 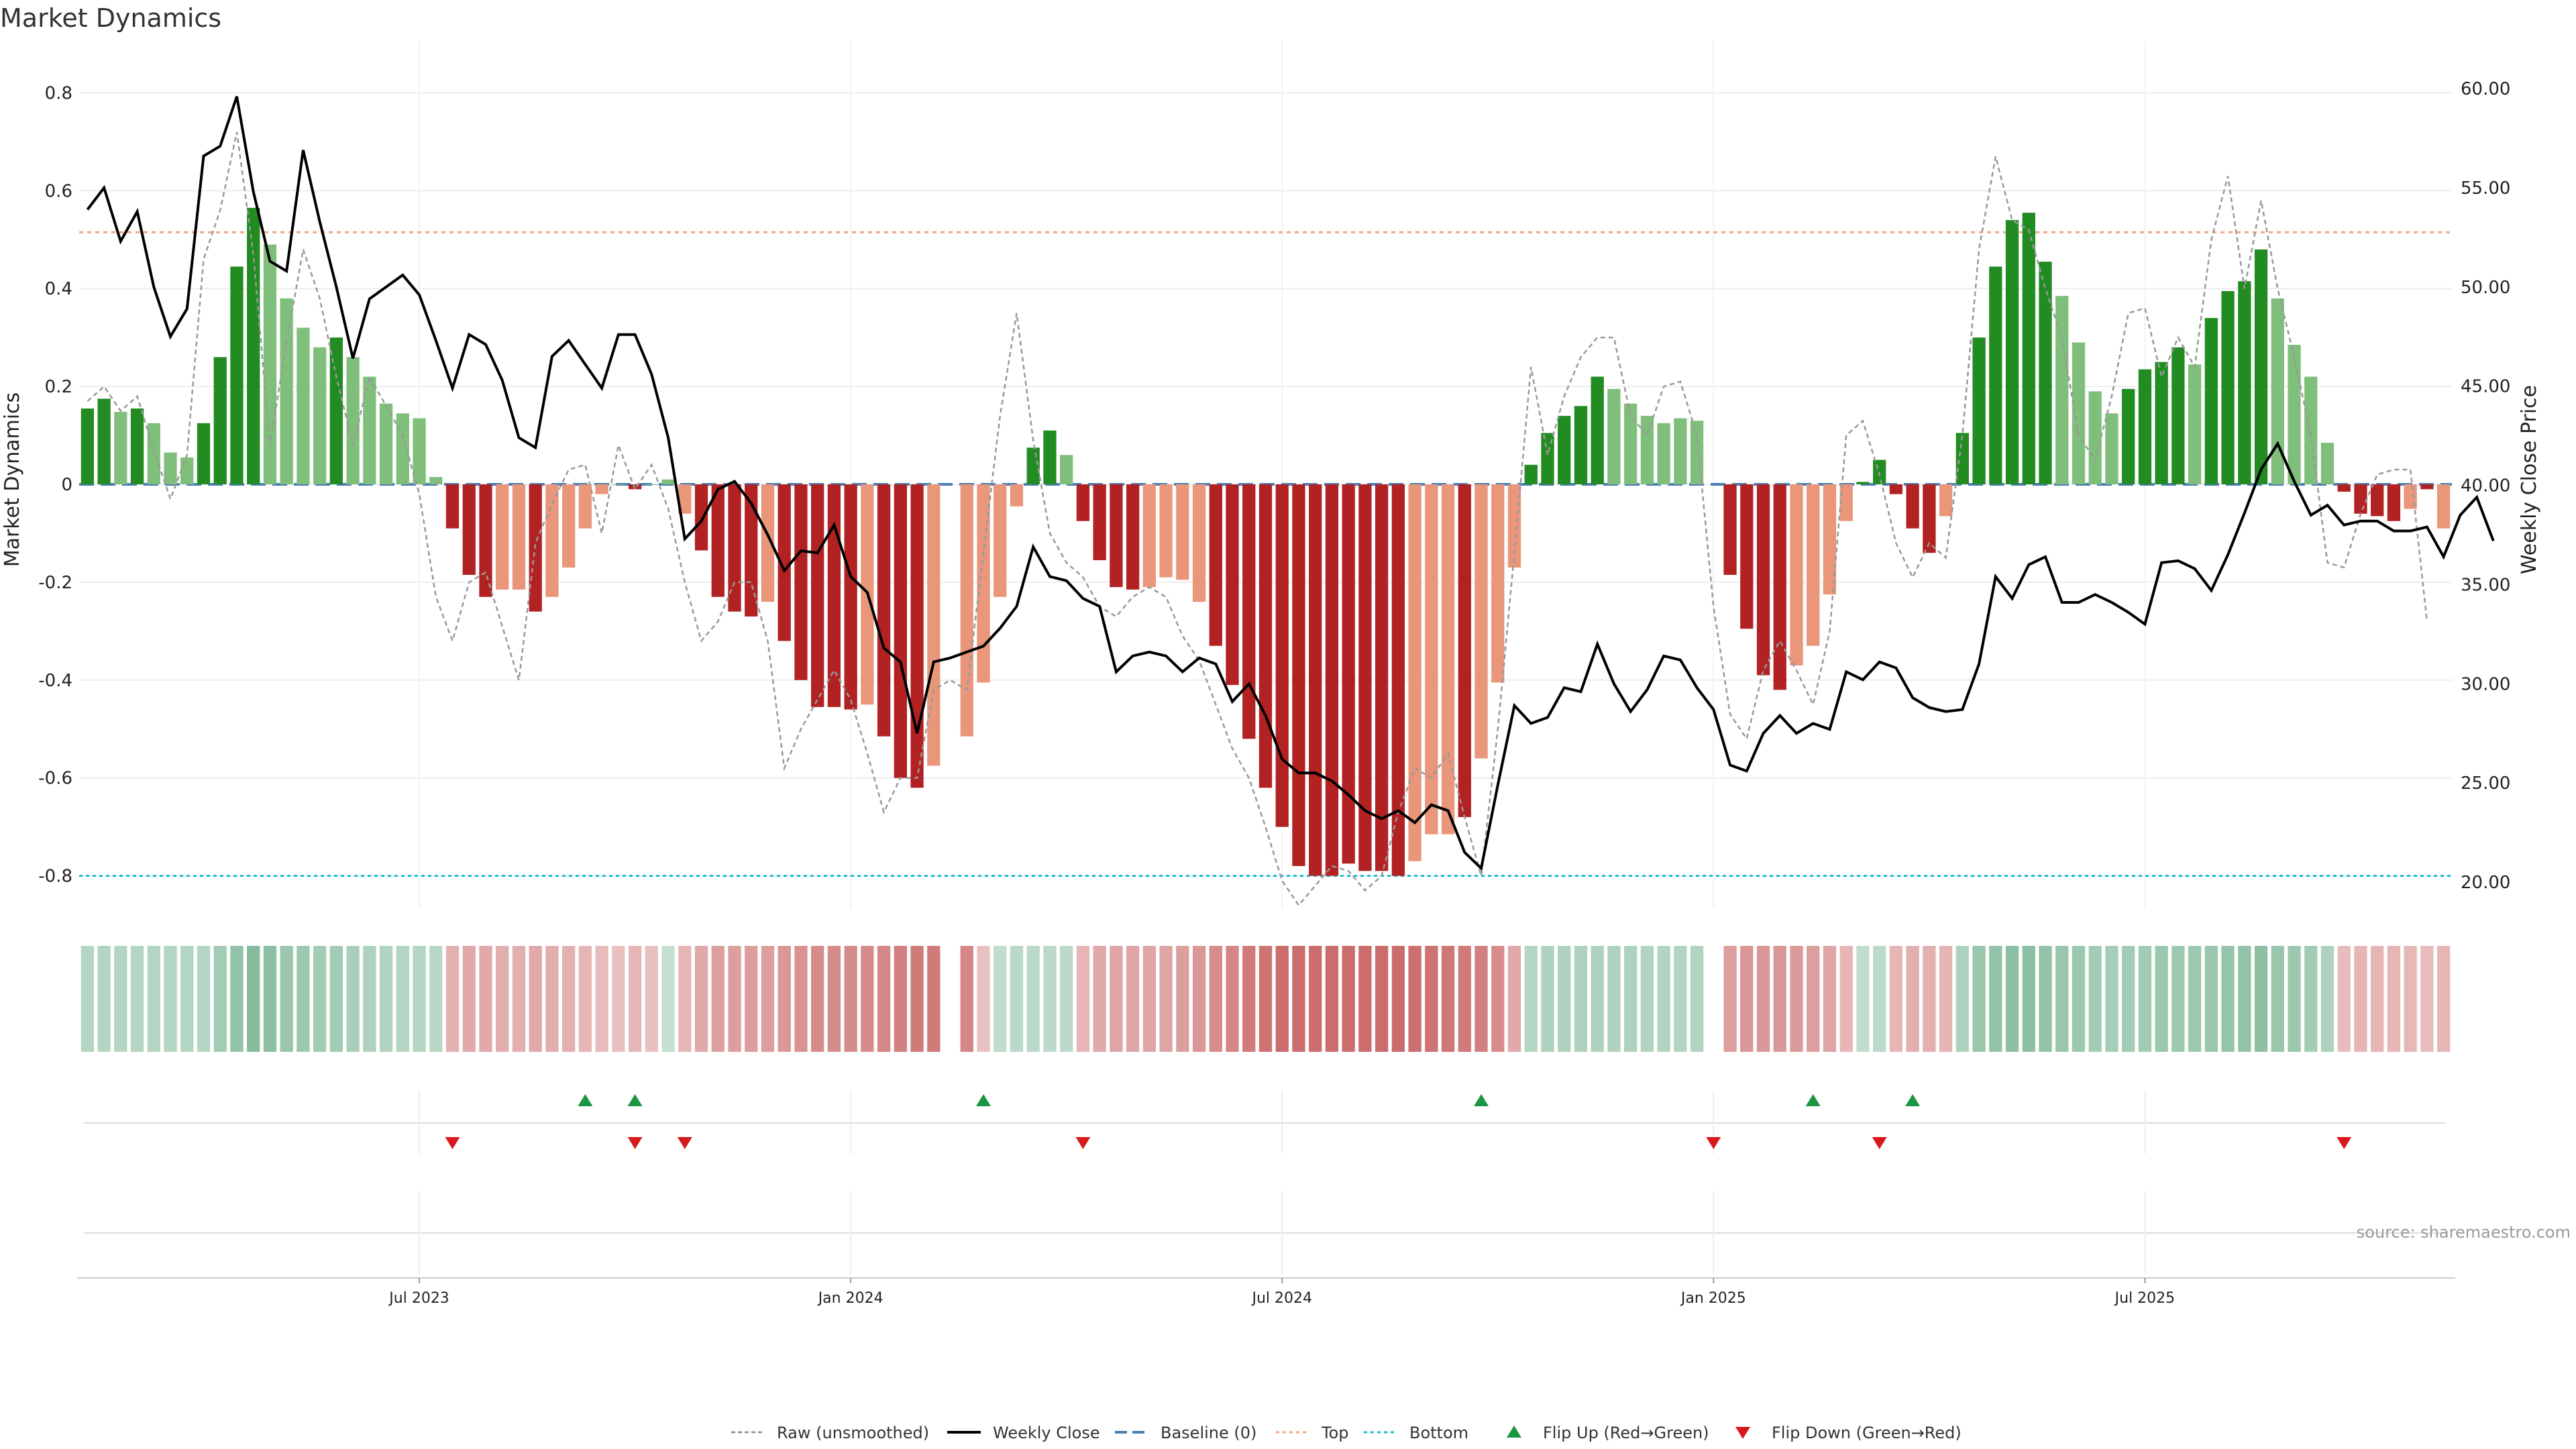 What do you see at coordinates (1608, 1433) in the screenshot?
I see `legend-item-flipup: Flip Up (Red→Green)` at bounding box center [1608, 1433].